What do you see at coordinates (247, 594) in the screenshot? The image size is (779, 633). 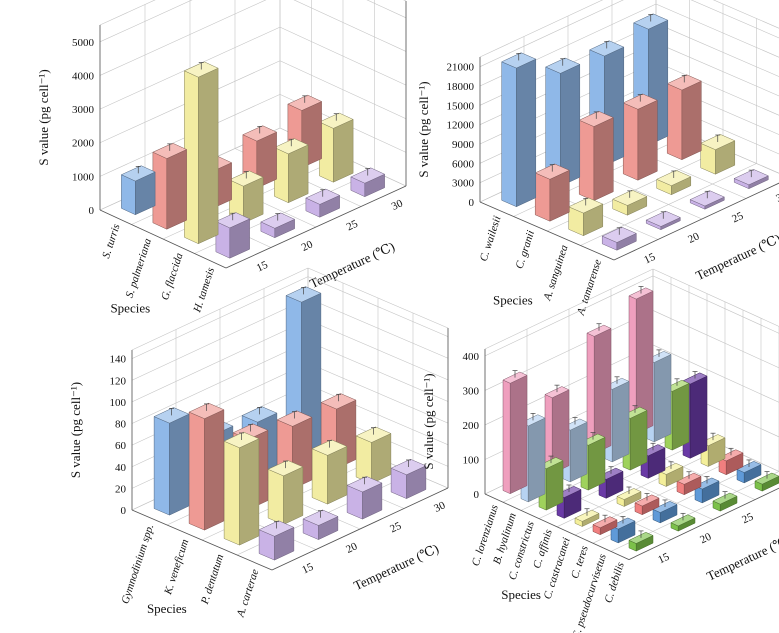 I see `species-label: A. carterae` at bounding box center [247, 594].